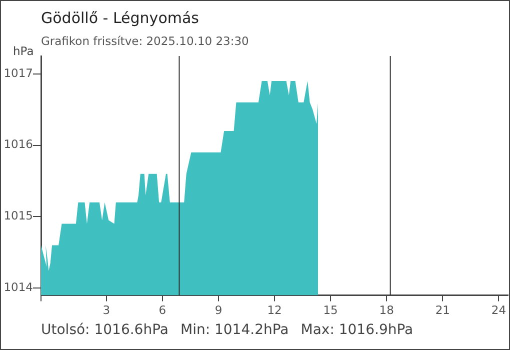  I want to click on y-axis-title: hPa, so click(23, 51).